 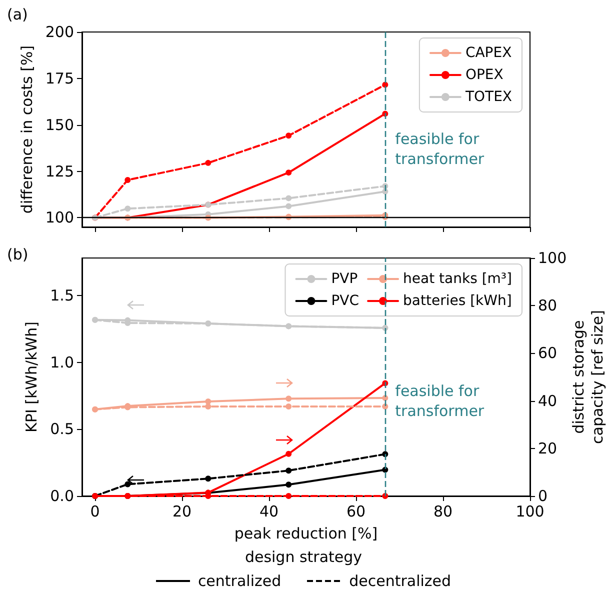 What do you see at coordinates (400, 581) in the screenshot?
I see `text: decentralized` at bounding box center [400, 581].